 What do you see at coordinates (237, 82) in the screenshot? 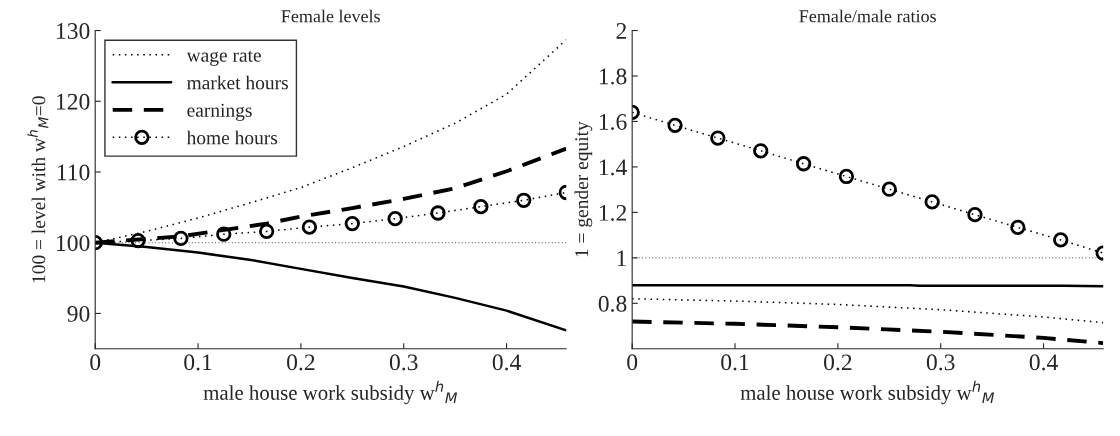
I see `legend-label: market hours` at bounding box center [237, 82].